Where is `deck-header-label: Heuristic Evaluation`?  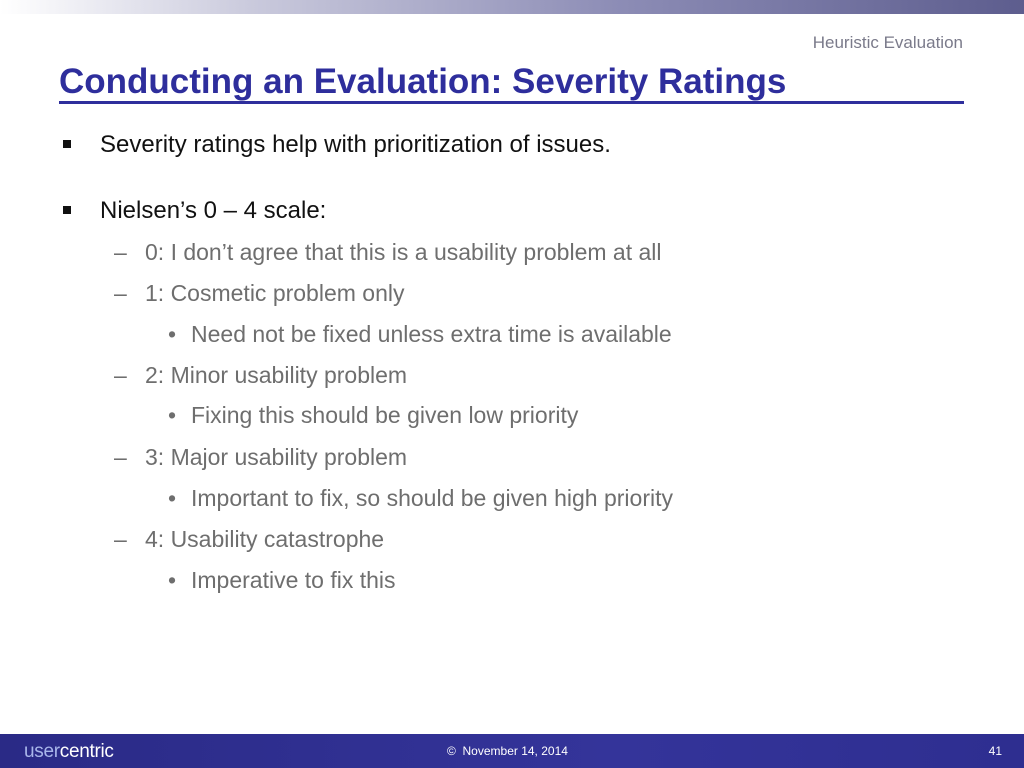 deck-header-label: Heuristic Evaluation is located at coordinates (887, 42).